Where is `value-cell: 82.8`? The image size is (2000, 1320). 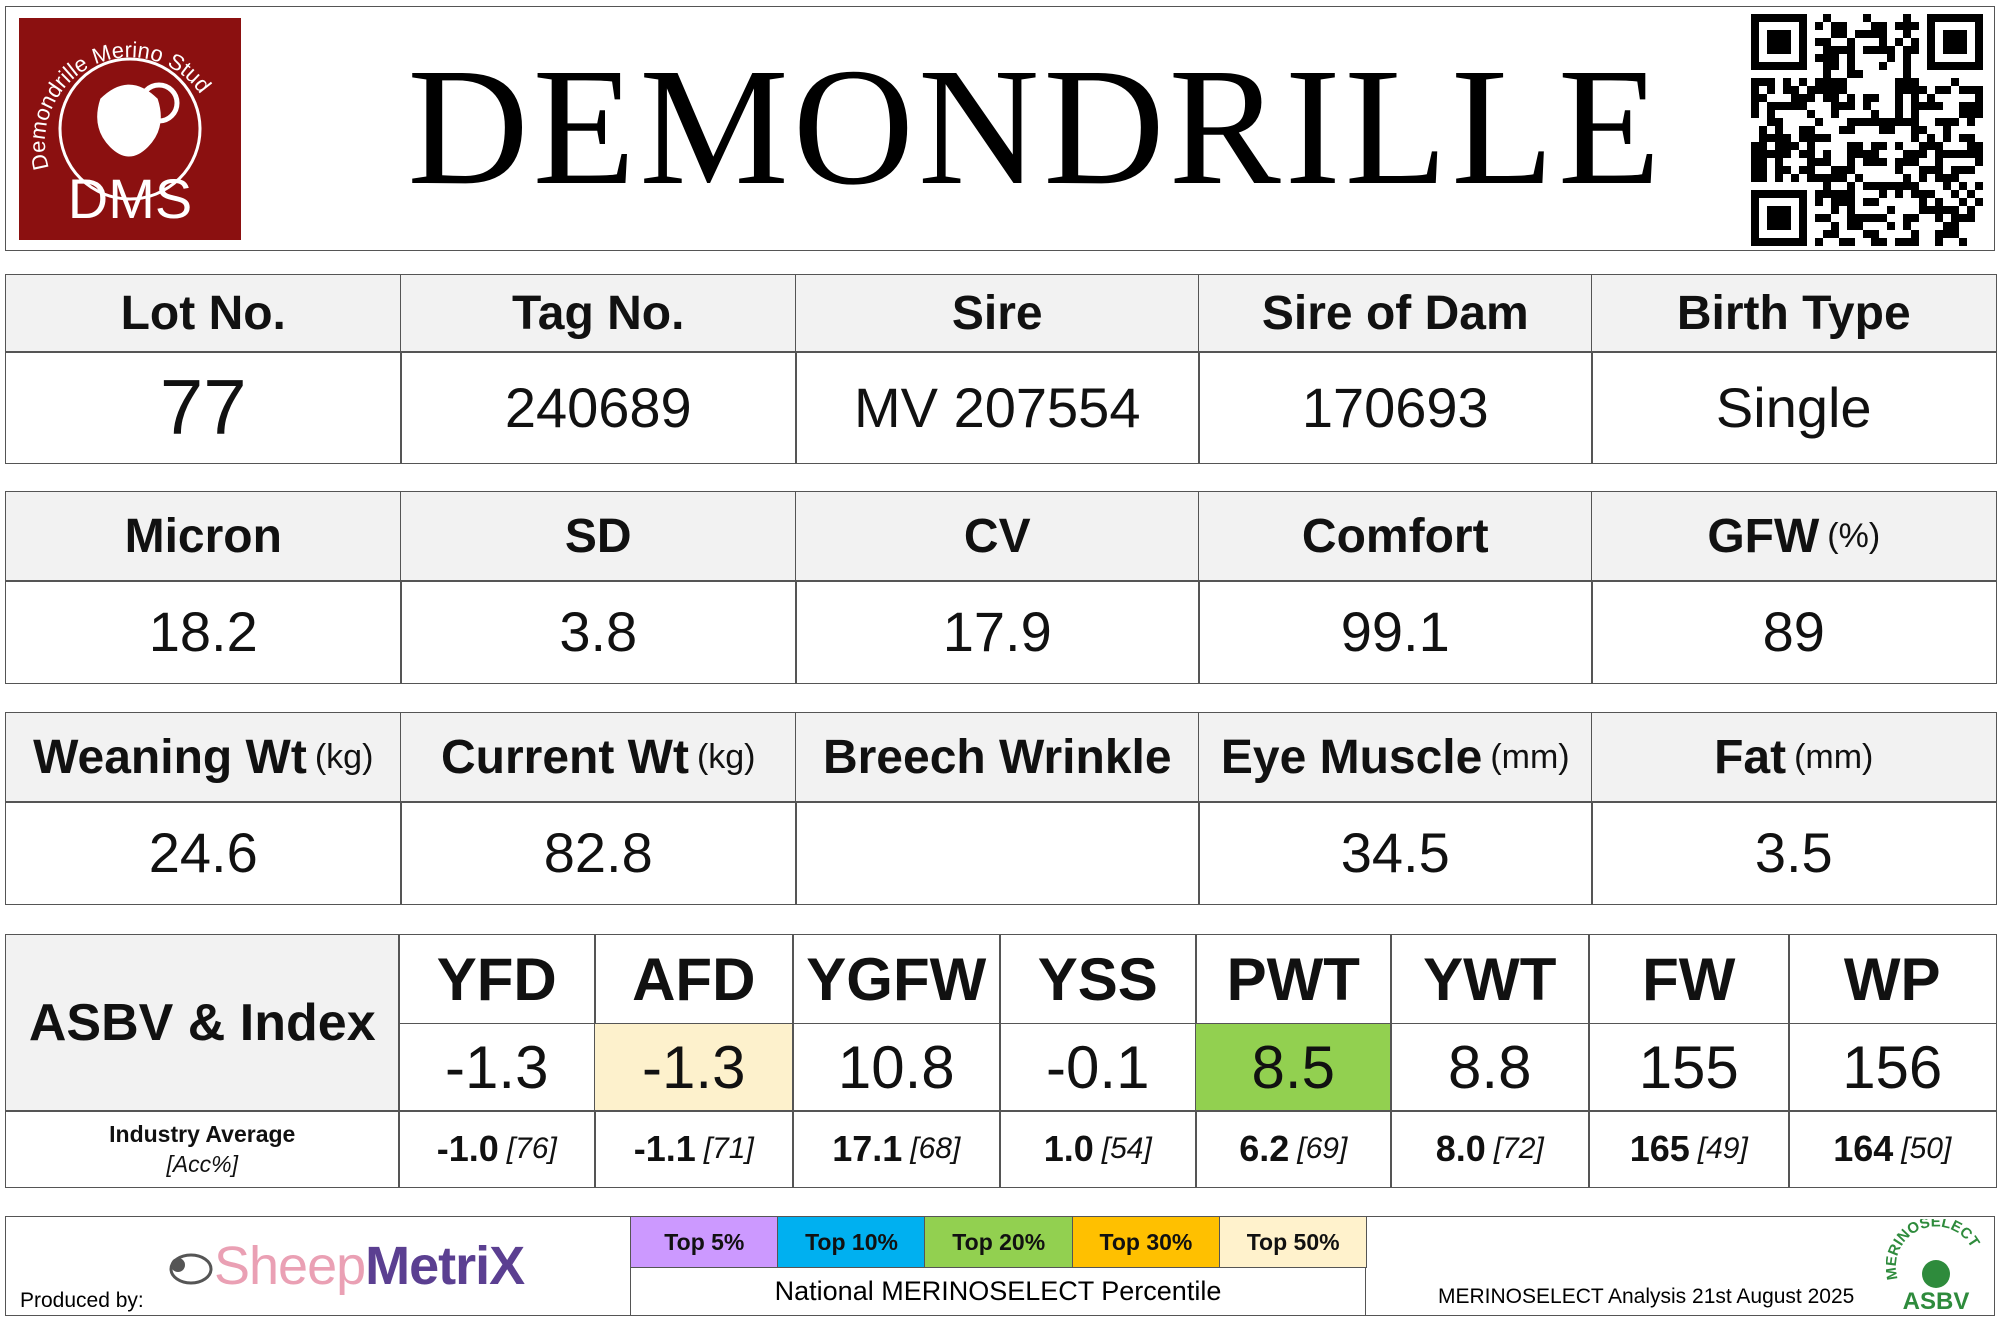 value-cell: 82.8 is located at coordinates (598, 853).